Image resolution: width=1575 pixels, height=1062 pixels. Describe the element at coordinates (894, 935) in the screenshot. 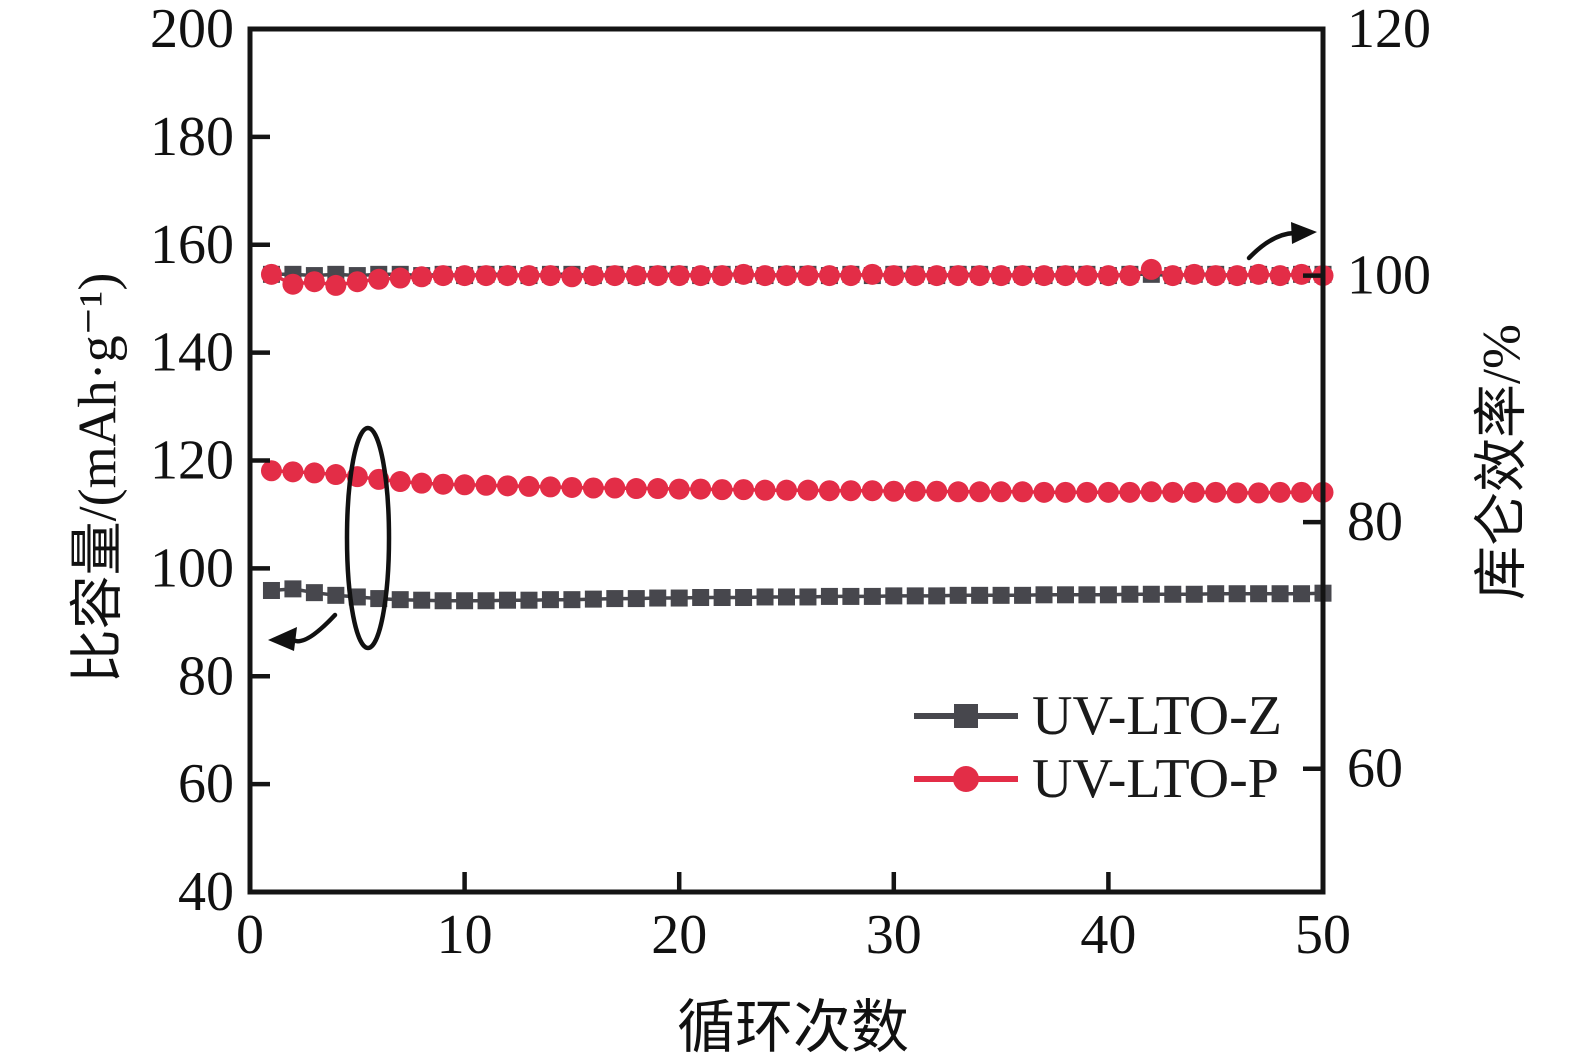

I see `x-tick-label: 30` at that location.